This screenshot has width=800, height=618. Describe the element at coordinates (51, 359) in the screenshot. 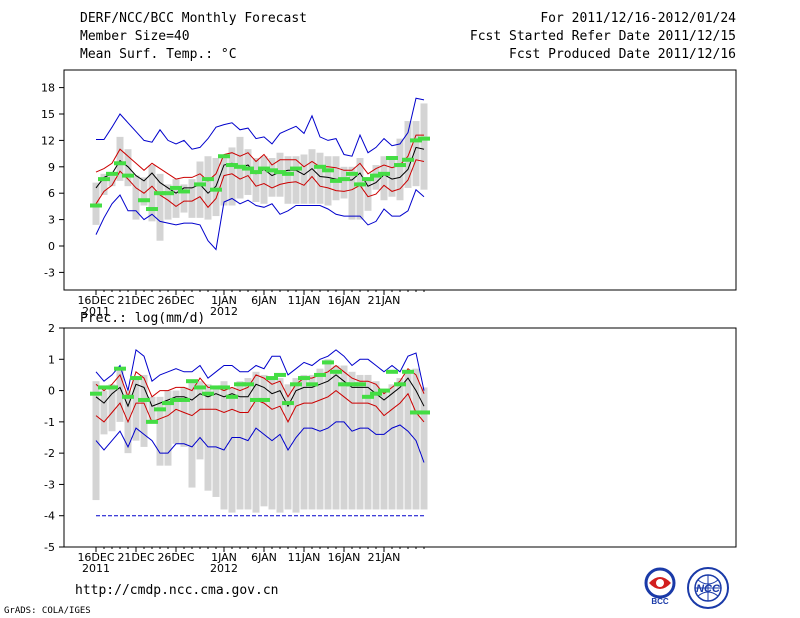

I see `precipitation-ytick-label: 1` at that location.